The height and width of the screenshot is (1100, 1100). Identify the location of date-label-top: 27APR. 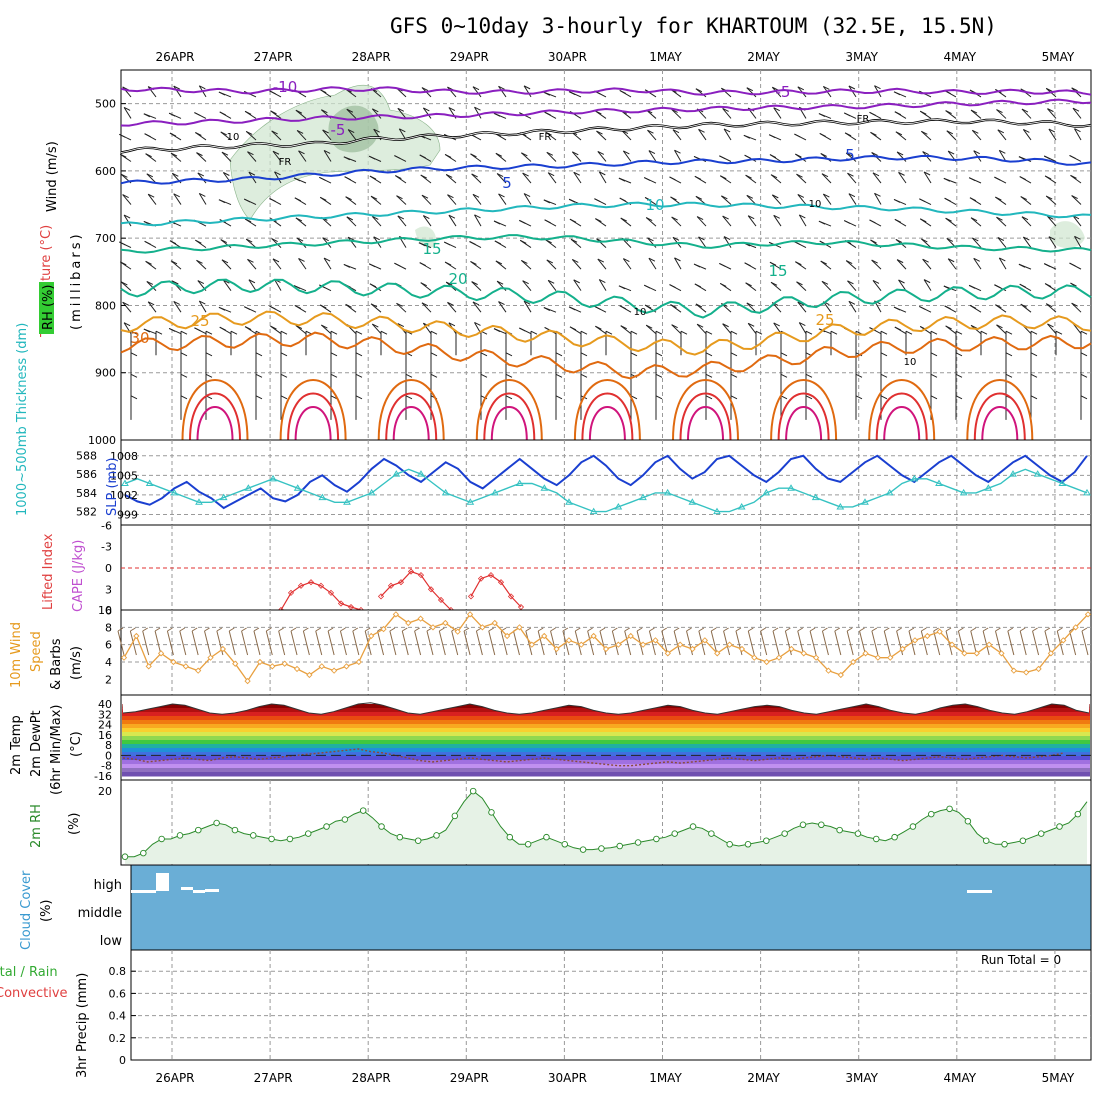
(273, 57).